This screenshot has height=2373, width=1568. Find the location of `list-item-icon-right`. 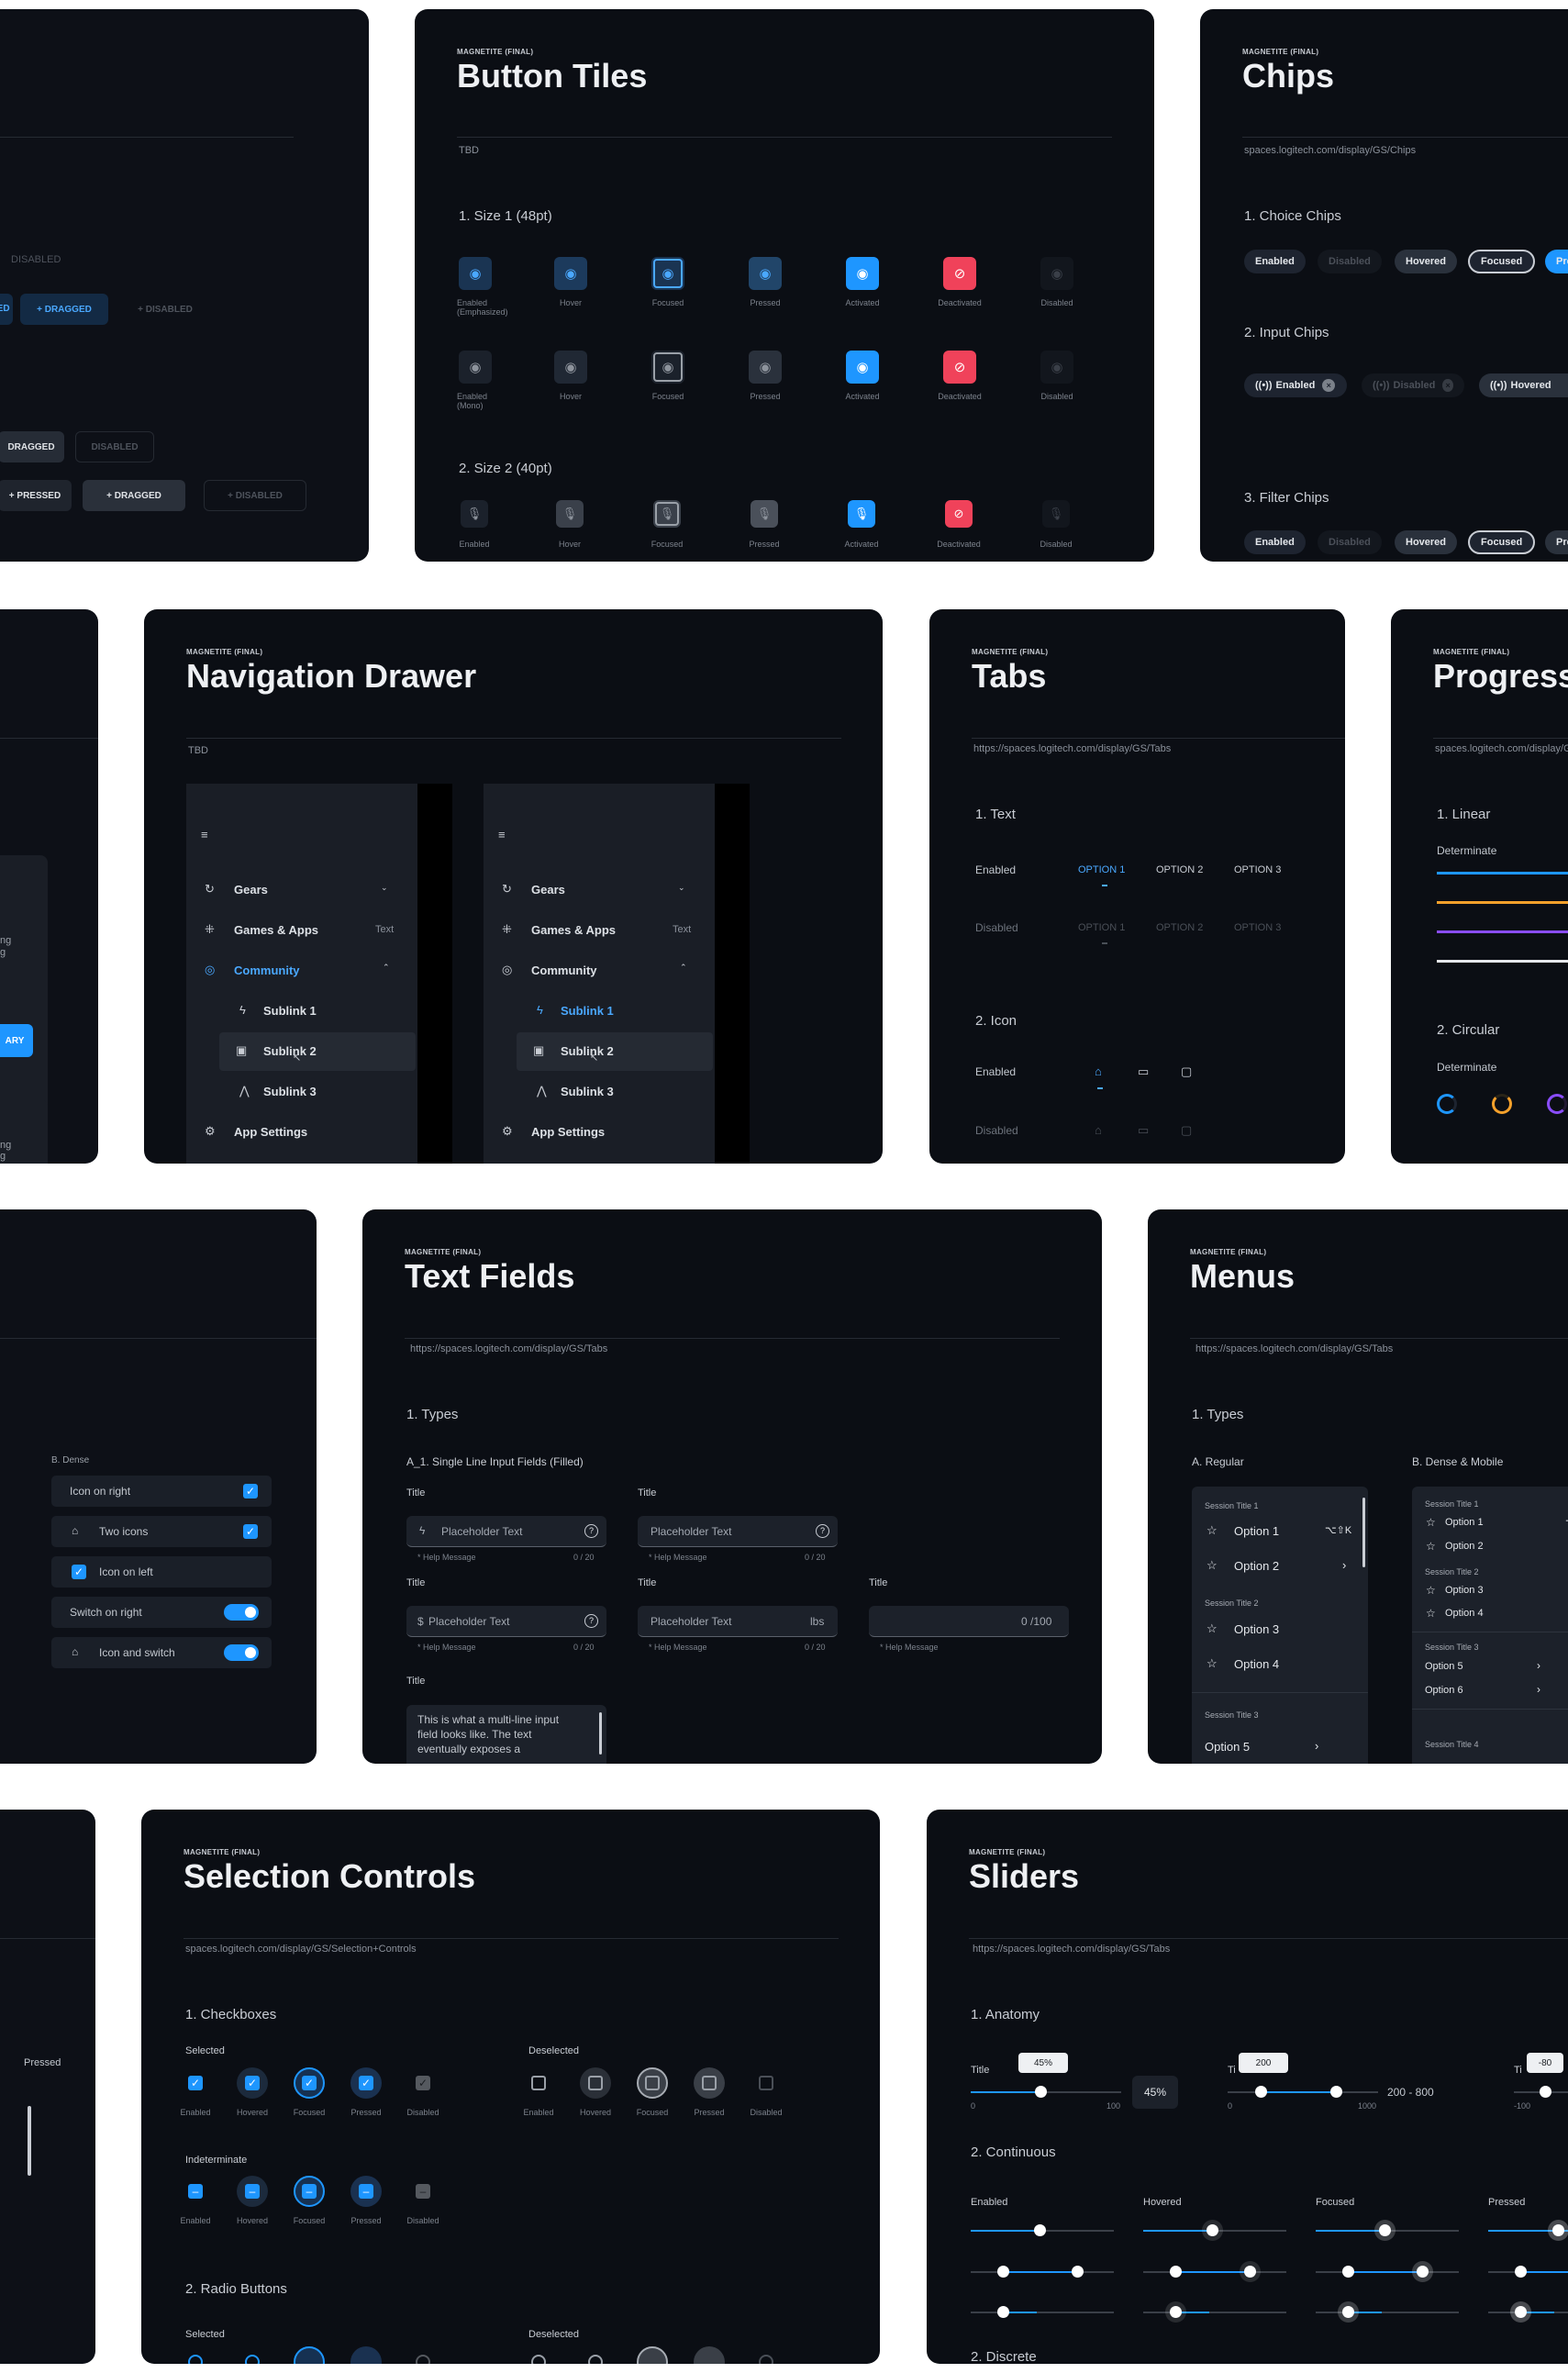

list-item-icon-right is located at coordinates (161, 1491).